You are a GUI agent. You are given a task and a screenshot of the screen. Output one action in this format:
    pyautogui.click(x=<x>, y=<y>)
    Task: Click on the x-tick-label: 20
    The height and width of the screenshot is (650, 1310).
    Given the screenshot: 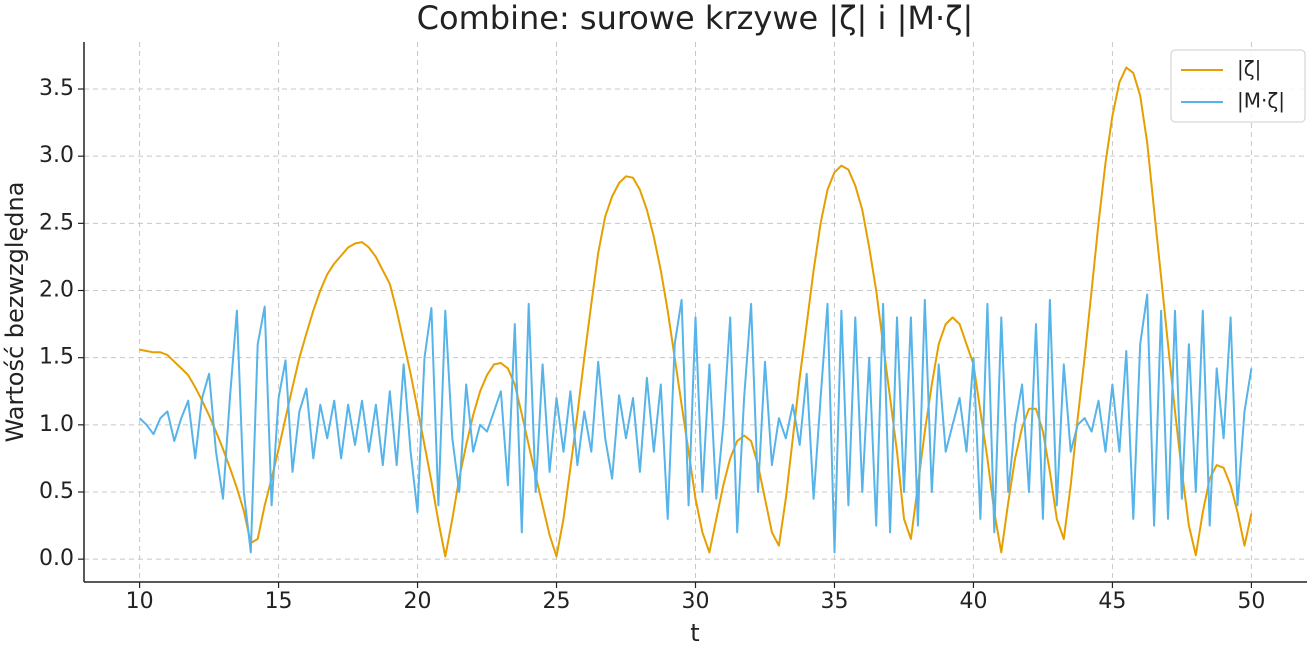 What is the action you would take?
    pyautogui.click(x=418, y=601)
    